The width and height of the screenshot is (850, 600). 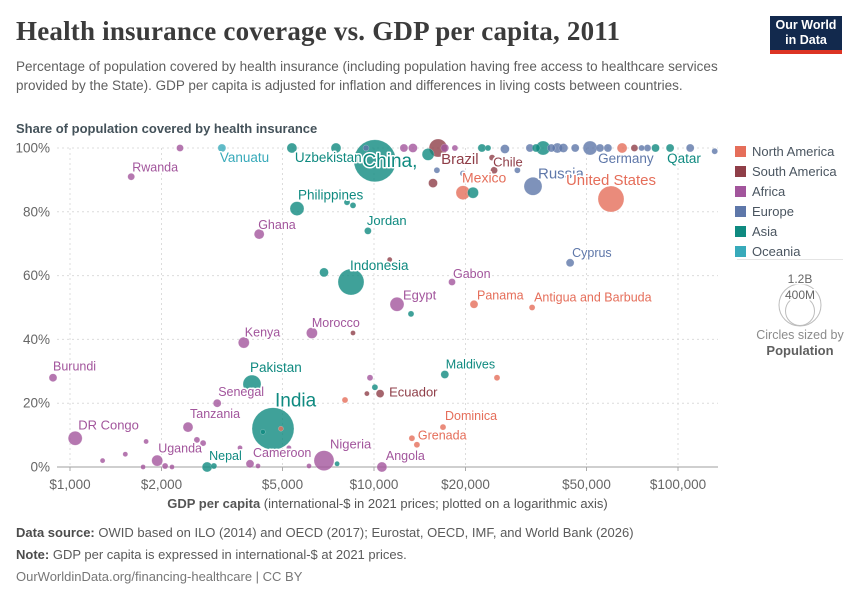 What do you see at coordinates (610, 181) in the screenshot?
I see `country-label-united-states: United States` at bounding box center [610, 181].